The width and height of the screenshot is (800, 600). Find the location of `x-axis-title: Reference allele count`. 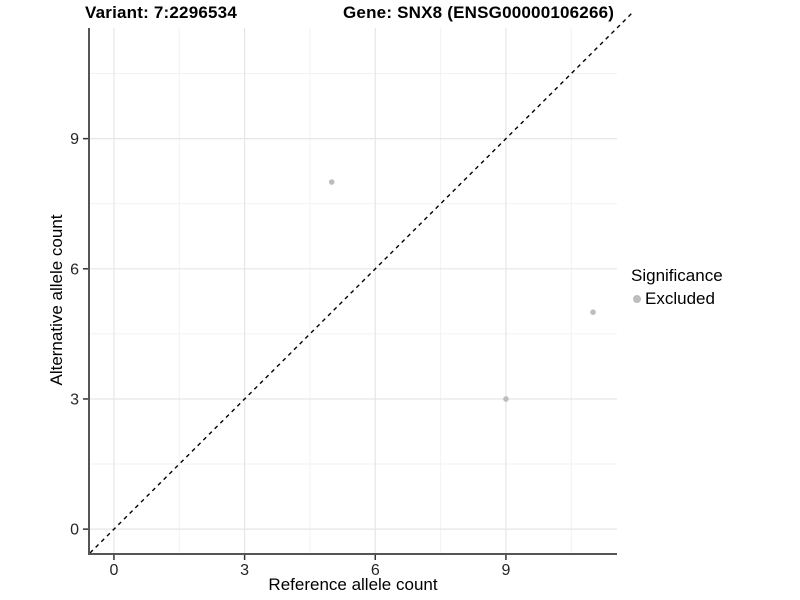

x-axis-title: Reference allele count is located at coordinates (353, 584).